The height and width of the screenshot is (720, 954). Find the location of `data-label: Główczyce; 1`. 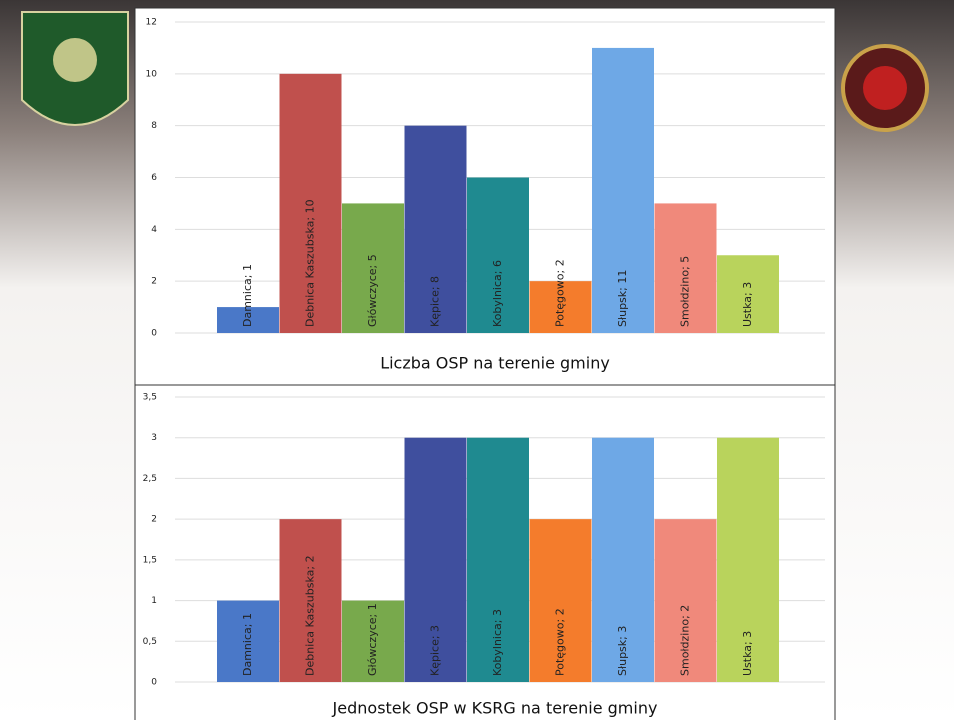

data-label: Główczyce; 1 is located at coordinates (372, 639).